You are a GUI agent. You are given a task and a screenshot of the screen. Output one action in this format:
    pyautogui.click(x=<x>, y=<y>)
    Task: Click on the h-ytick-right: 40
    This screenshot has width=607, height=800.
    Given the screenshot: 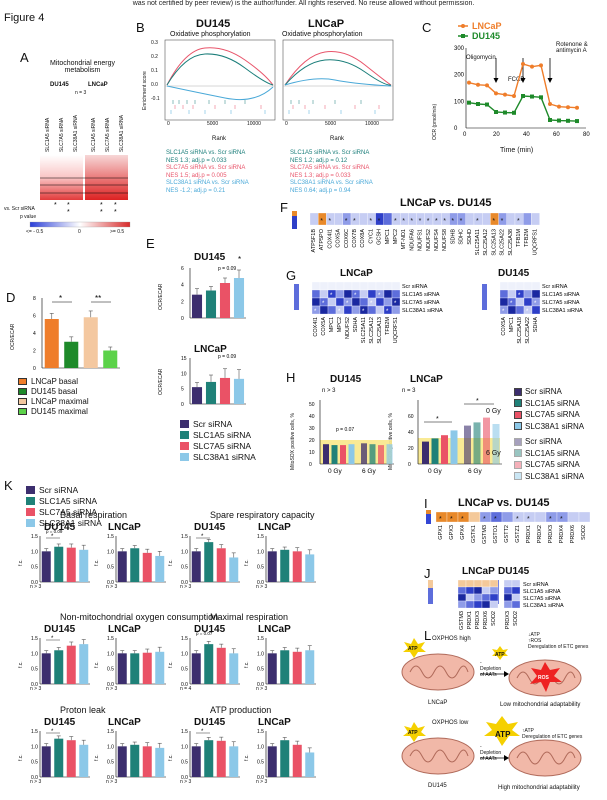 What is the action you would take?
    pyautogui.click(x=411, y=433)
    